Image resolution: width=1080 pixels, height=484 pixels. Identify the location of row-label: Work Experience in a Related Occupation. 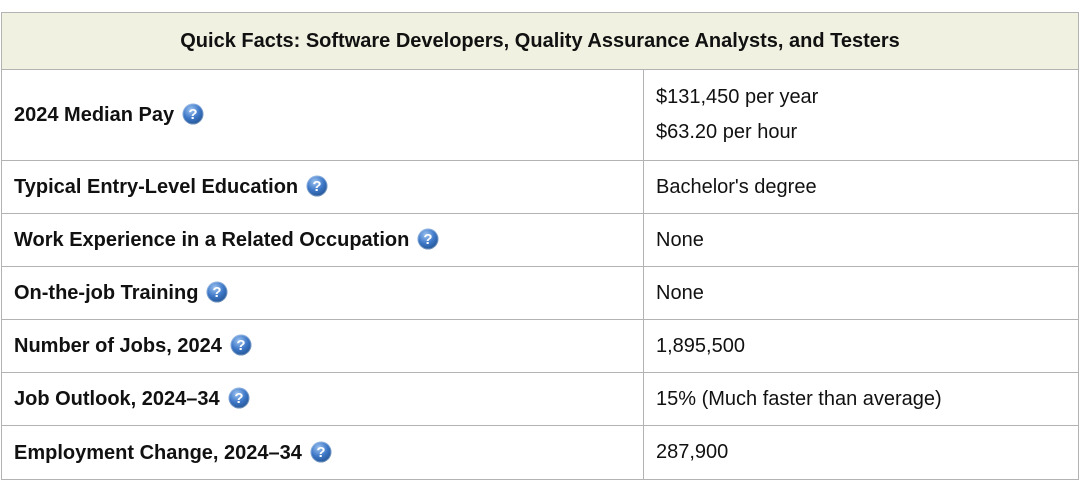
(212, 240).